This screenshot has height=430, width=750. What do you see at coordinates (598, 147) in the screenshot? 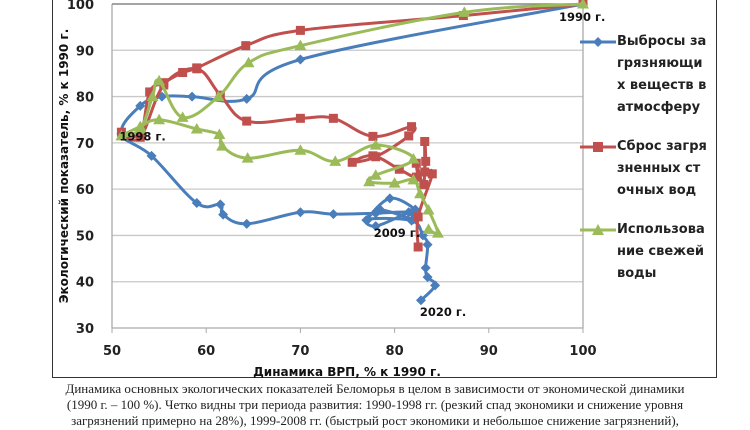
I see `legend-marker-square-icon` at bounding box center [598, 147].